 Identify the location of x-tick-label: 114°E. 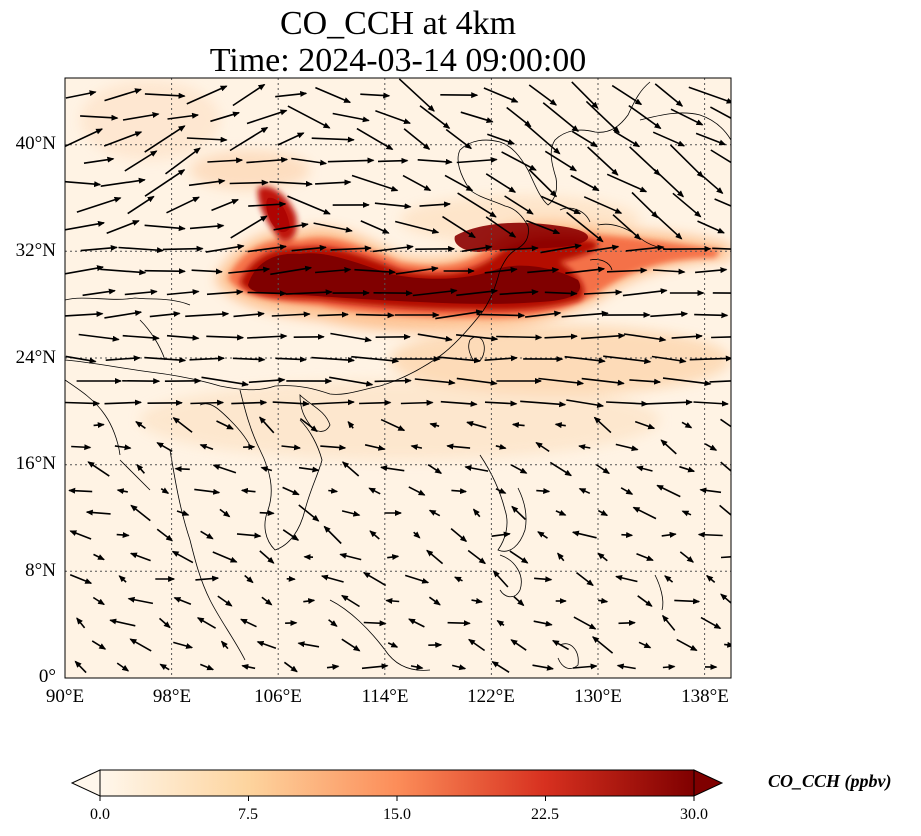
(385, 696).